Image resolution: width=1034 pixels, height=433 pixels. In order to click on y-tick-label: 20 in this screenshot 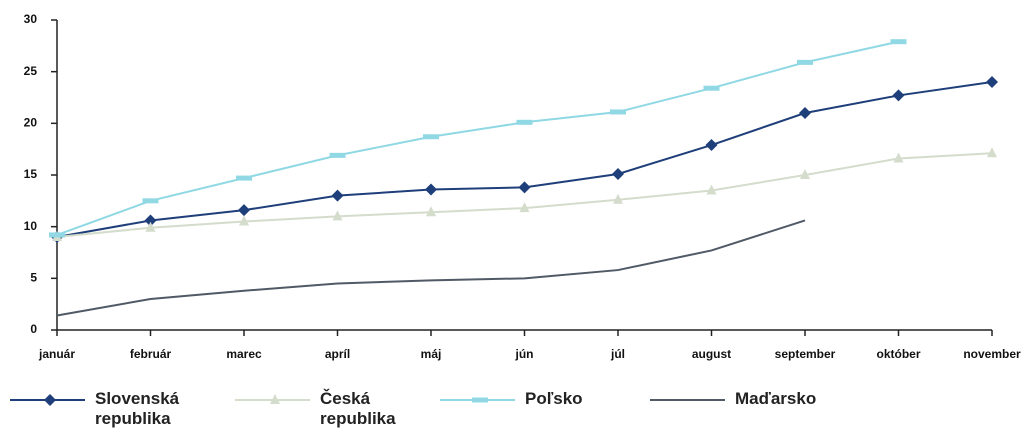, I will do `click(31, 123)`.